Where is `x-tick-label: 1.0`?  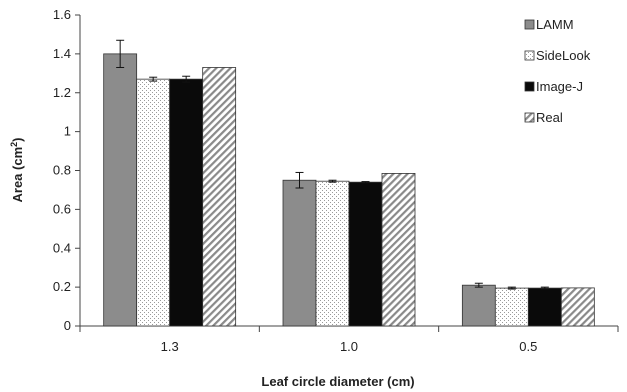 x-tick-label: 1.0 is located at coordinates (349, 346).